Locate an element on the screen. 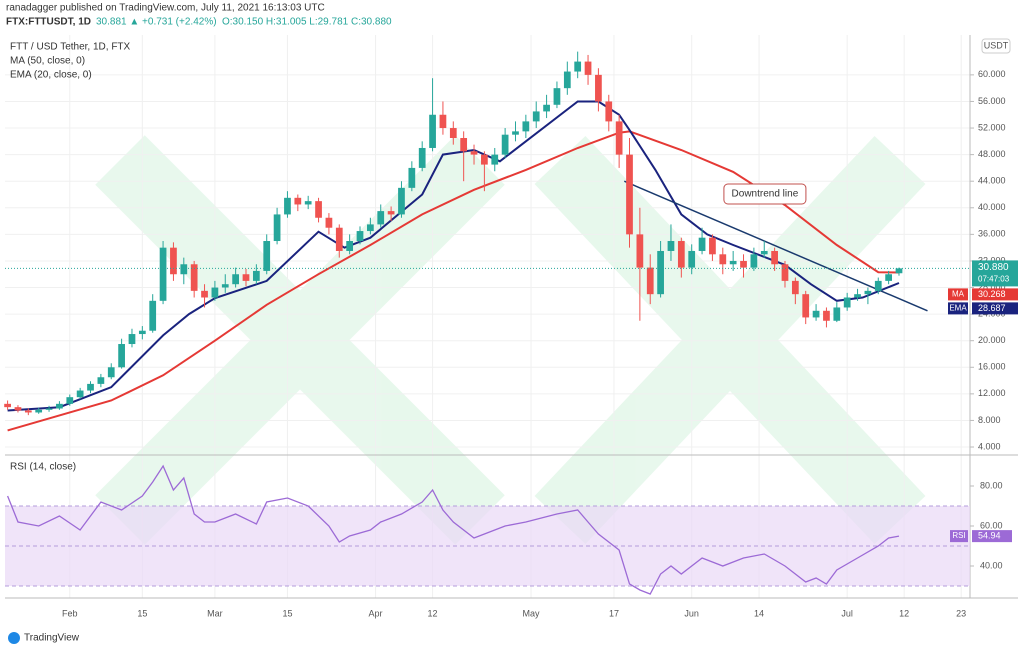 This screenshot has width=1023, height=653. tradingview-logo: TradingView is located at coordinates (44, 638).